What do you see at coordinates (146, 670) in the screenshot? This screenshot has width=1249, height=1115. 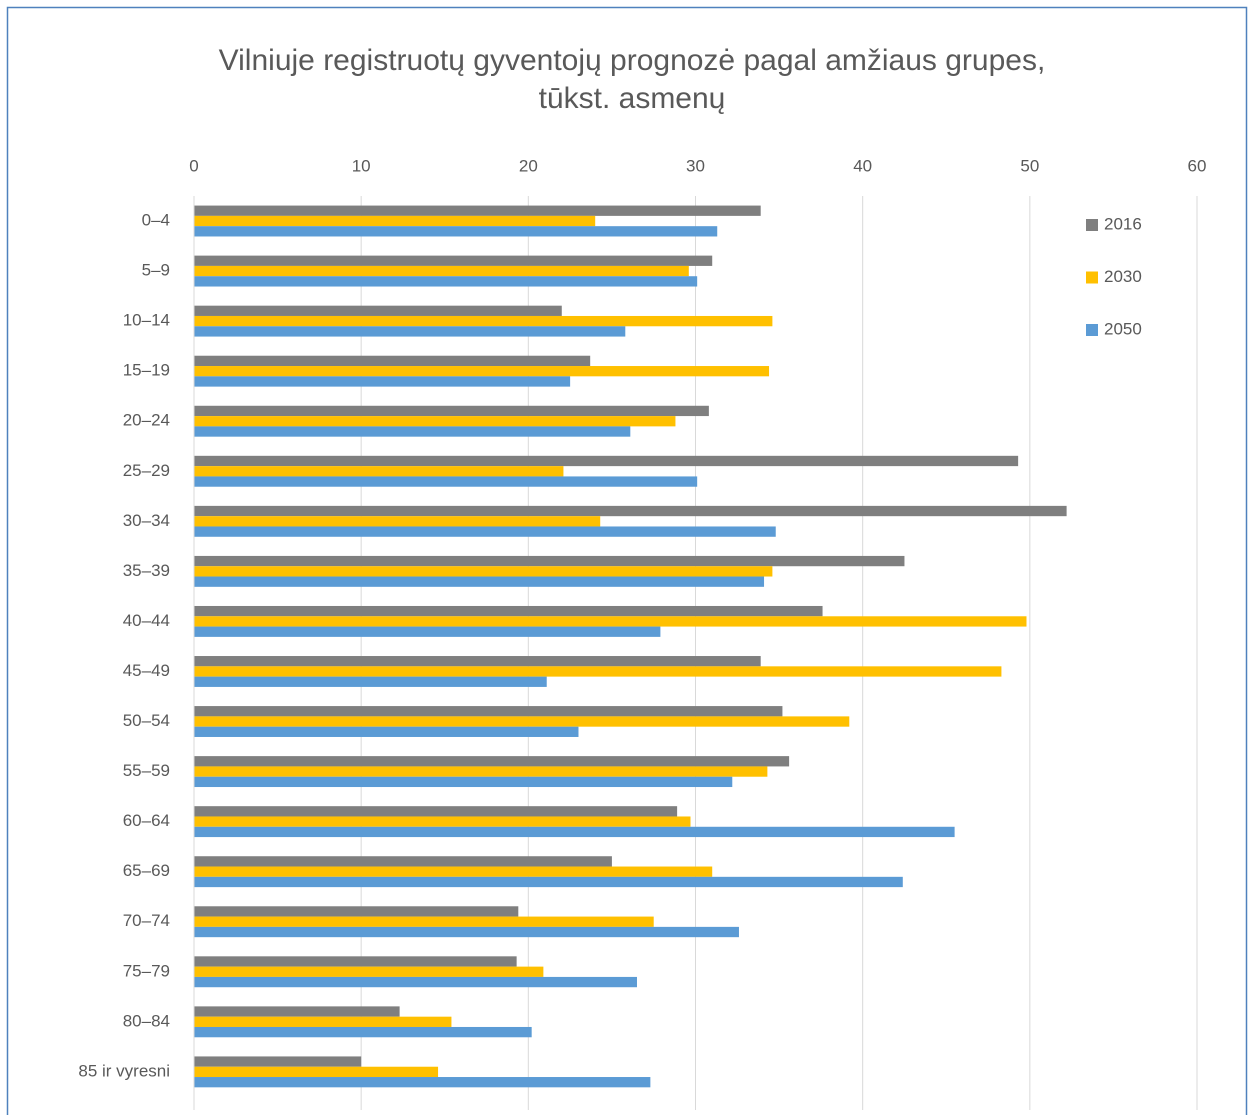 I see `y-tick-label: 45–49` at bounding box center [146, 670].